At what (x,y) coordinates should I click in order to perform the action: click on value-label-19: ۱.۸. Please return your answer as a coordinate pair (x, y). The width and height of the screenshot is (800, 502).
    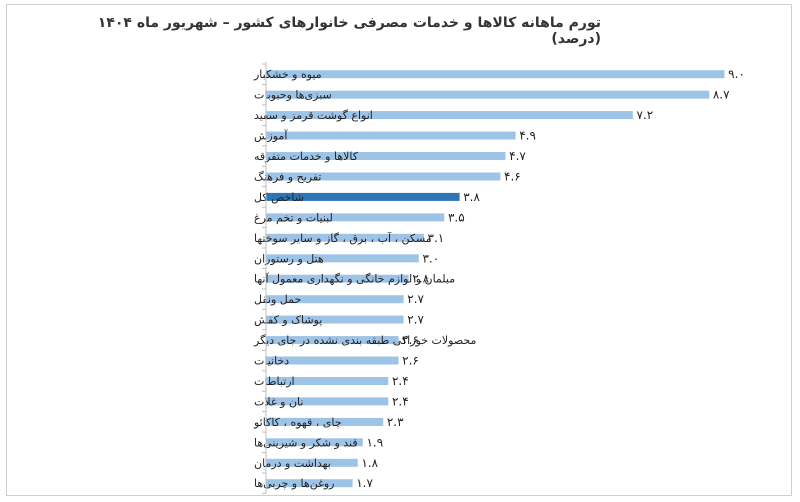
    Looking at the image, I should click on (369, 463).